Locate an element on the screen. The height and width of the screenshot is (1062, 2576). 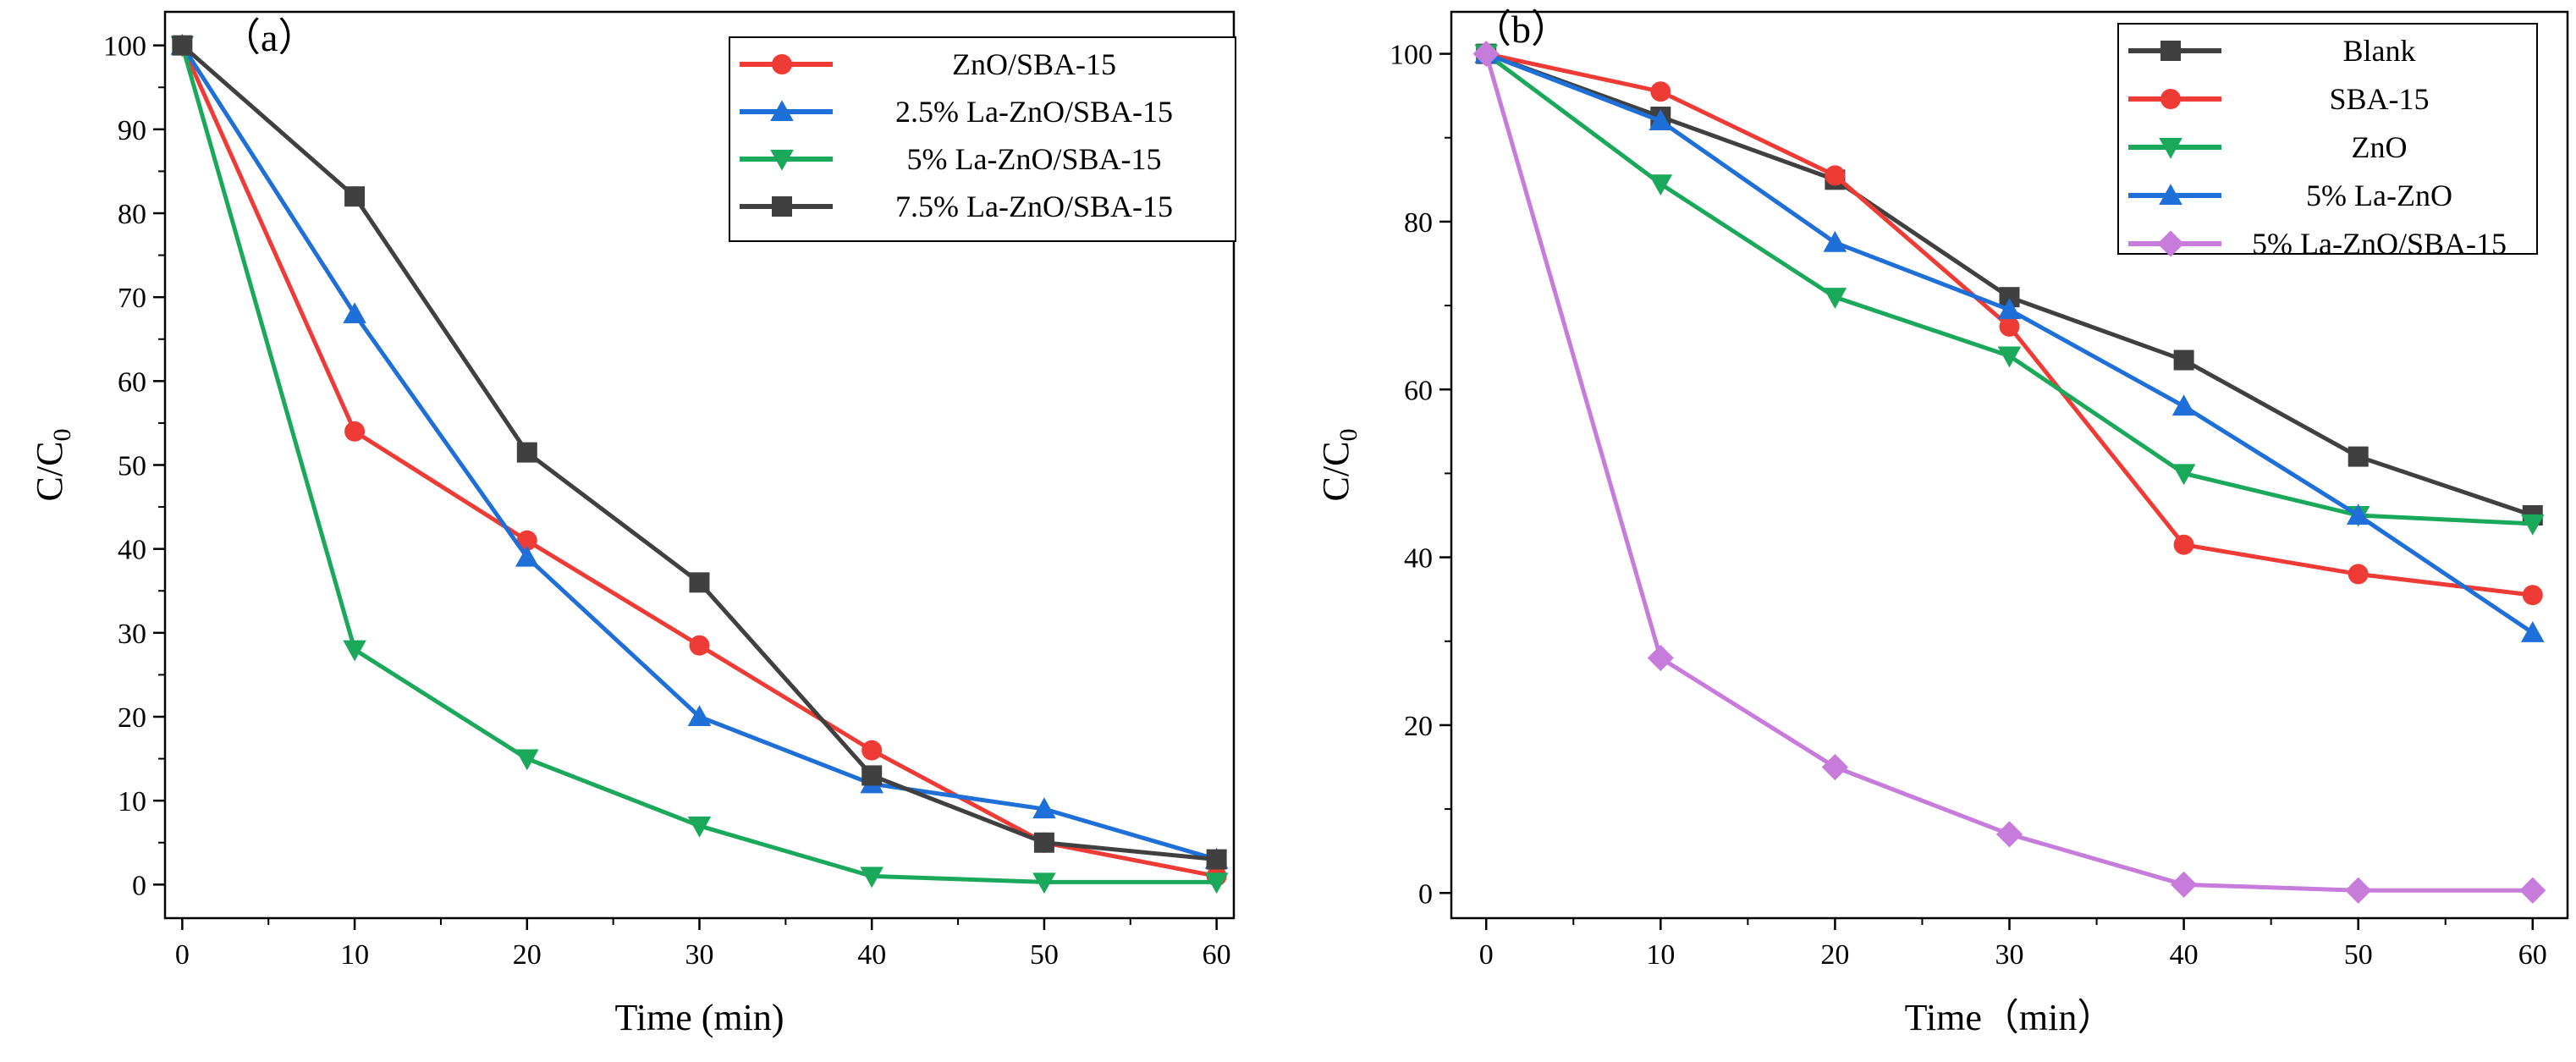
x-axis-label: Time（min） is located at coordinates (2010, 1017).